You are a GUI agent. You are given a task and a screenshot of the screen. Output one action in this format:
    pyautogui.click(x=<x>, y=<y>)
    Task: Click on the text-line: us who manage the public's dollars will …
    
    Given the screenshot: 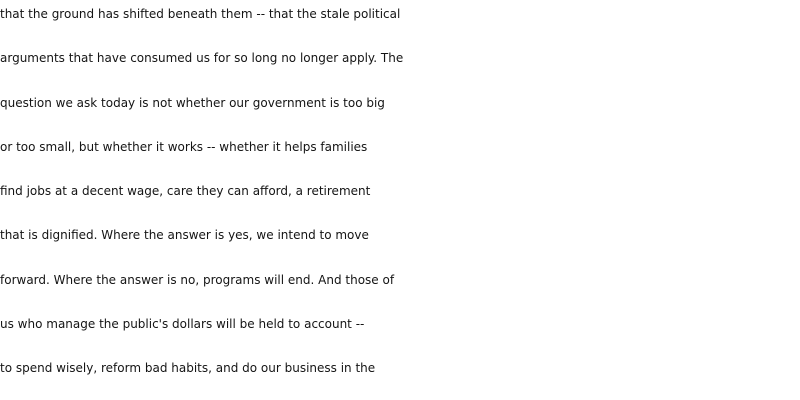 What is the action you would take?
    pyautogui.click(x=182, y=324)
    